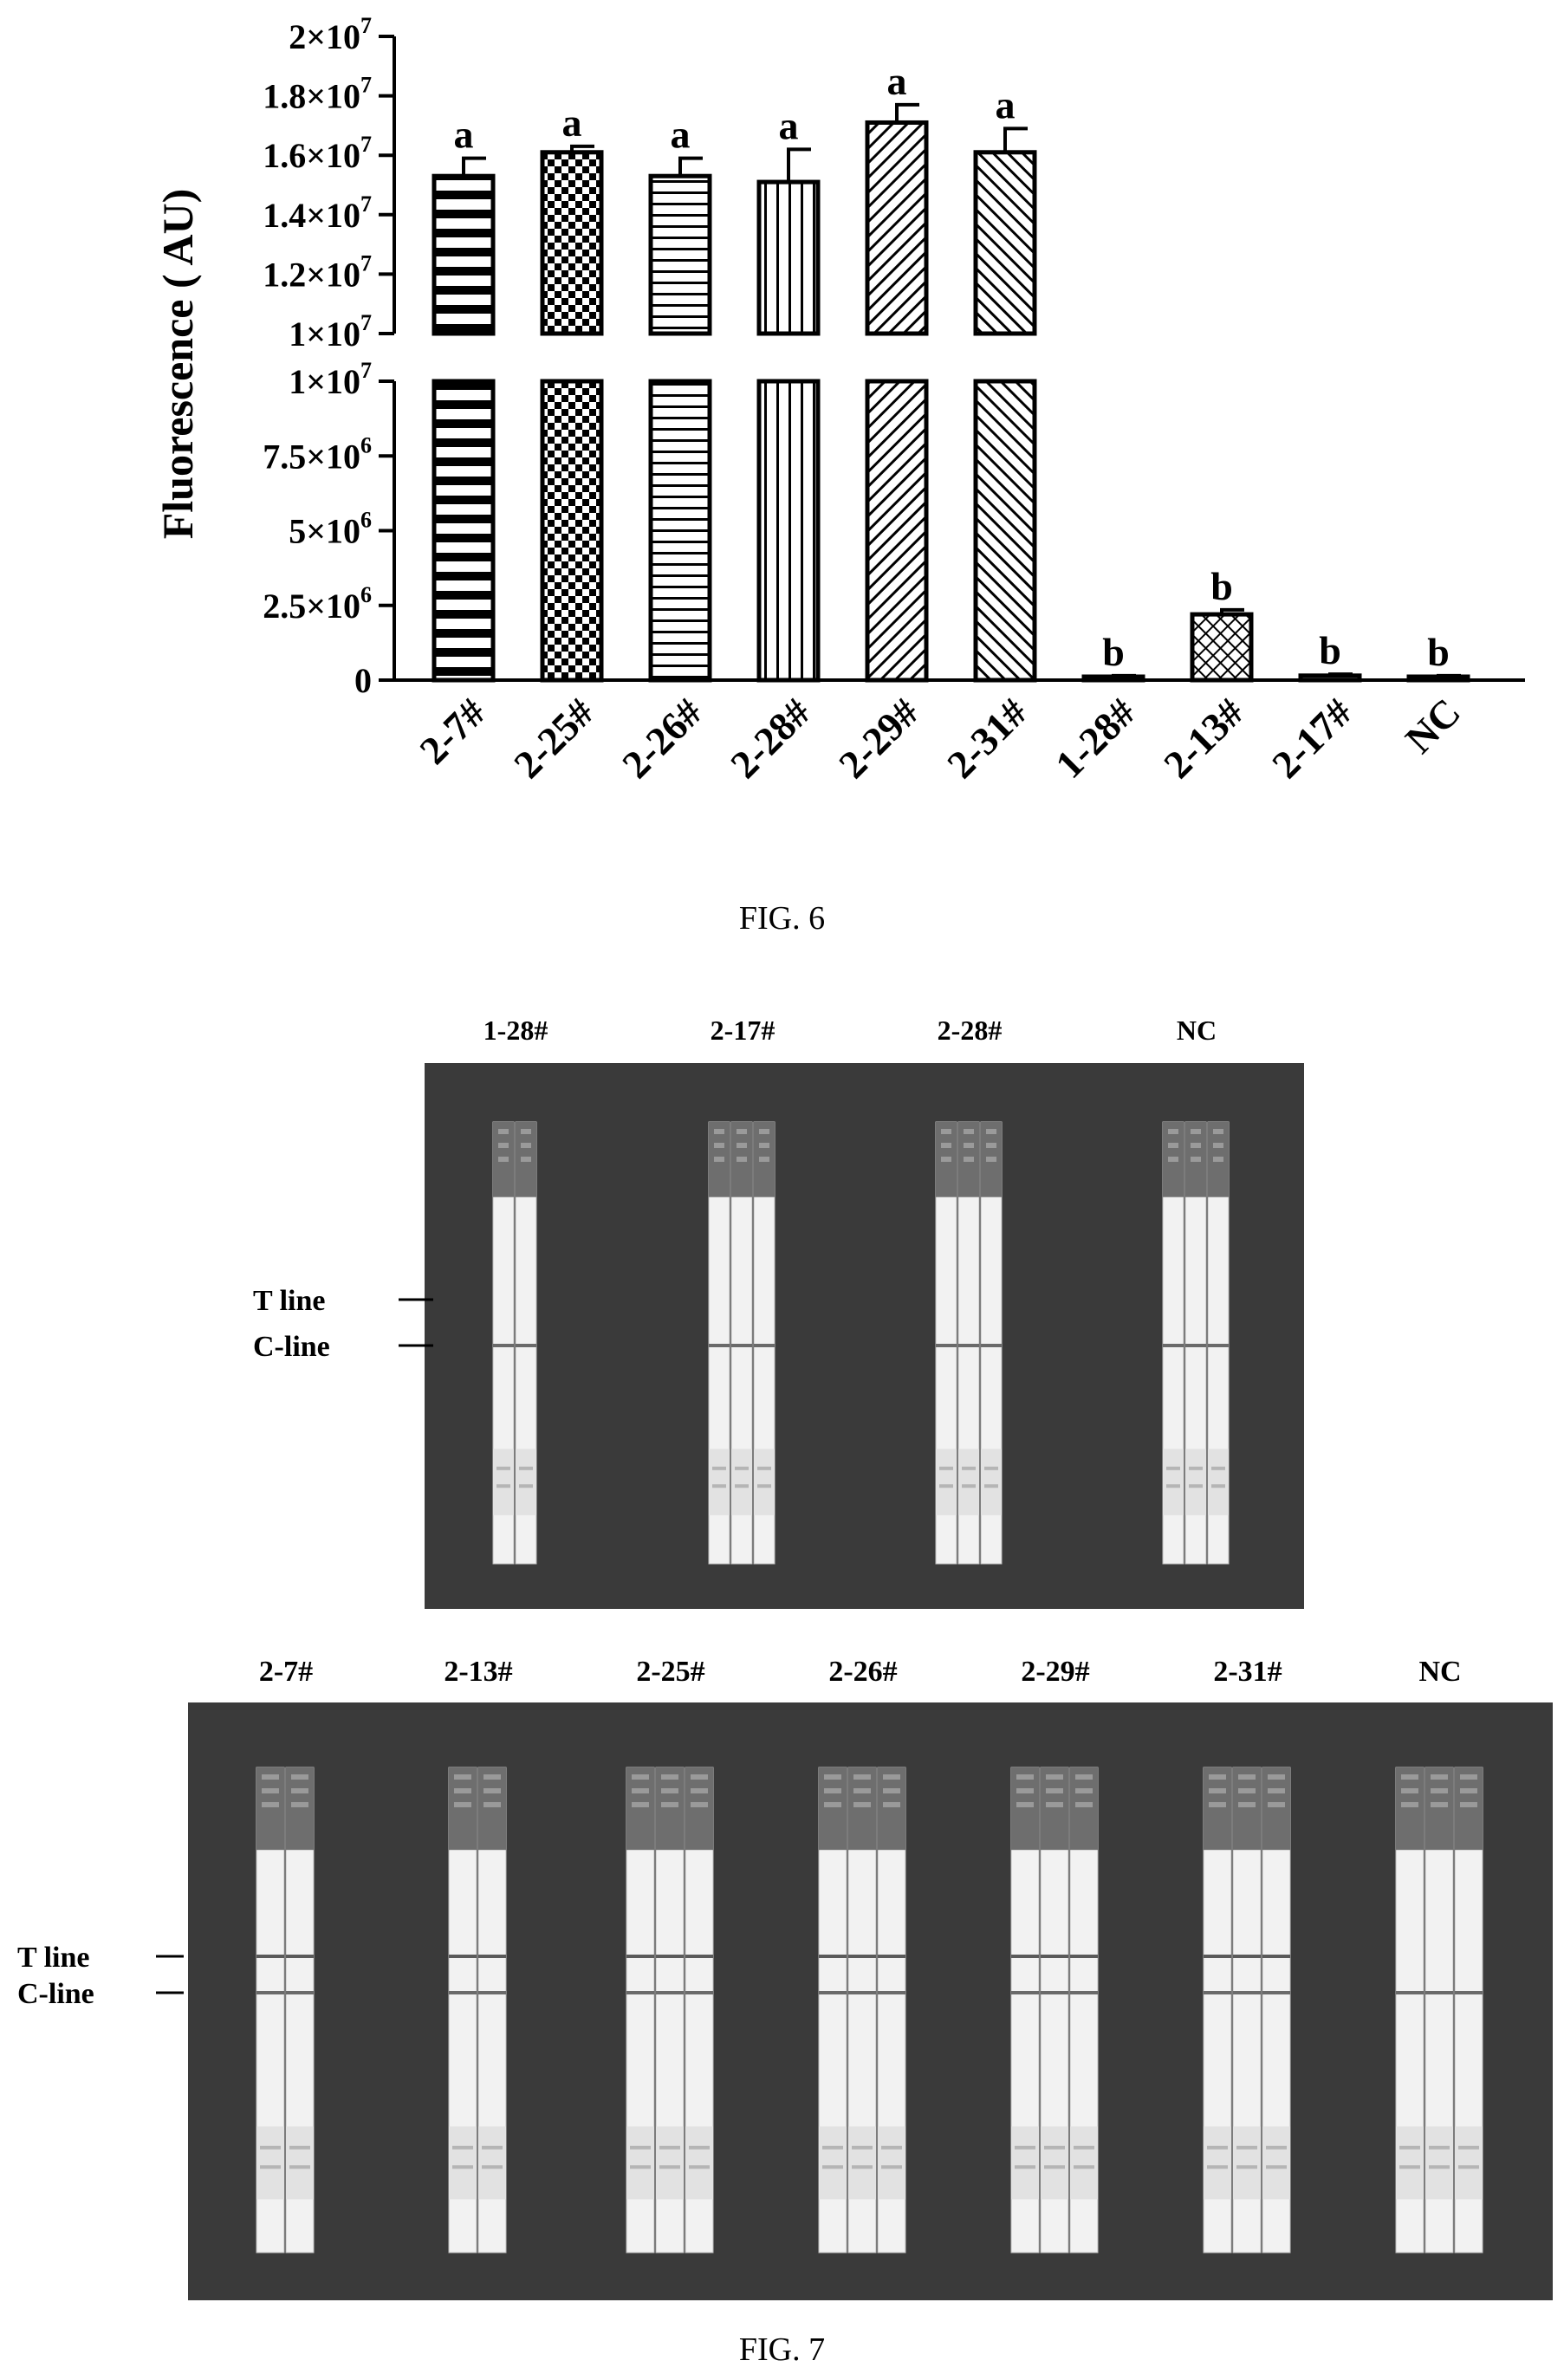  I want to click on sample-label: NC, so click(1197, 1030).